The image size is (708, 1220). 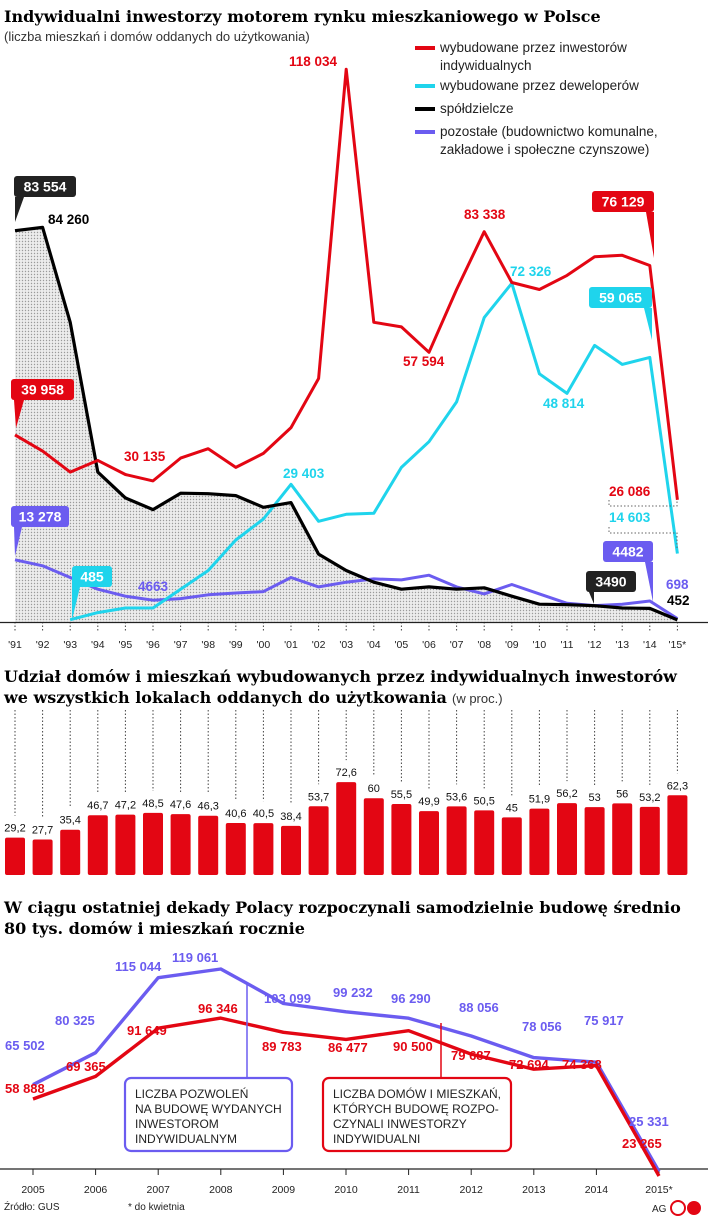 I want to click on label-red-1991: 39 958, so click(x=42, y=403).